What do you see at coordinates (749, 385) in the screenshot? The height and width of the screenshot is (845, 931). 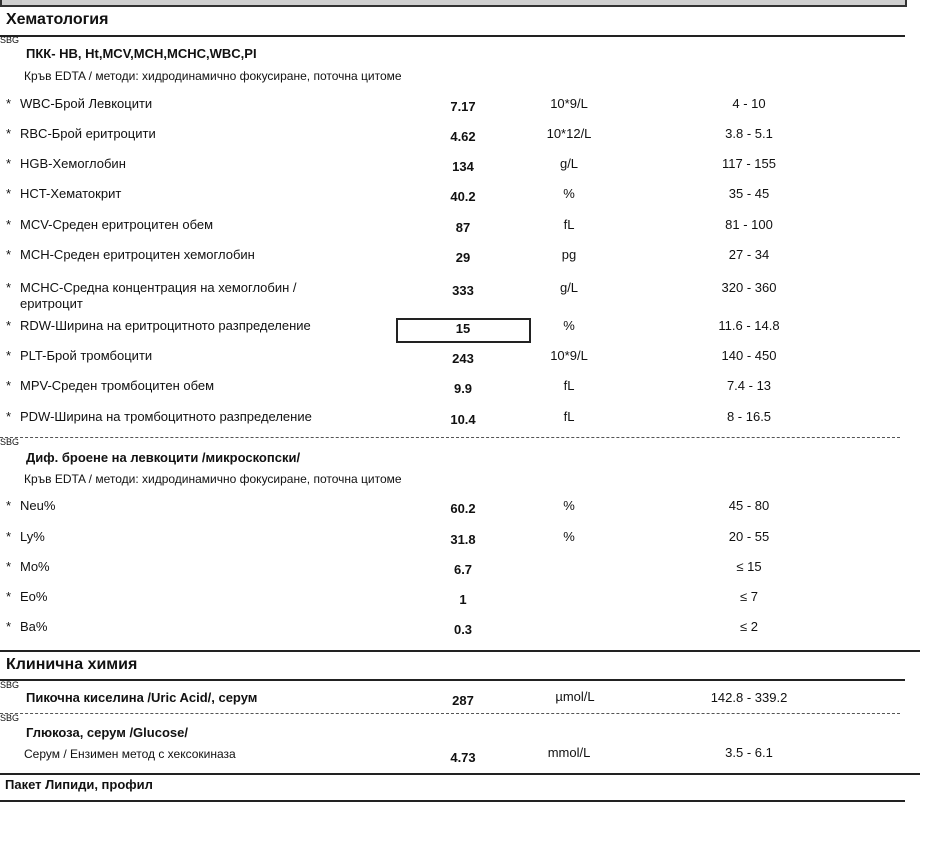 I see `reference-range: 7.4 - 13` at bounding box center [749, 385].